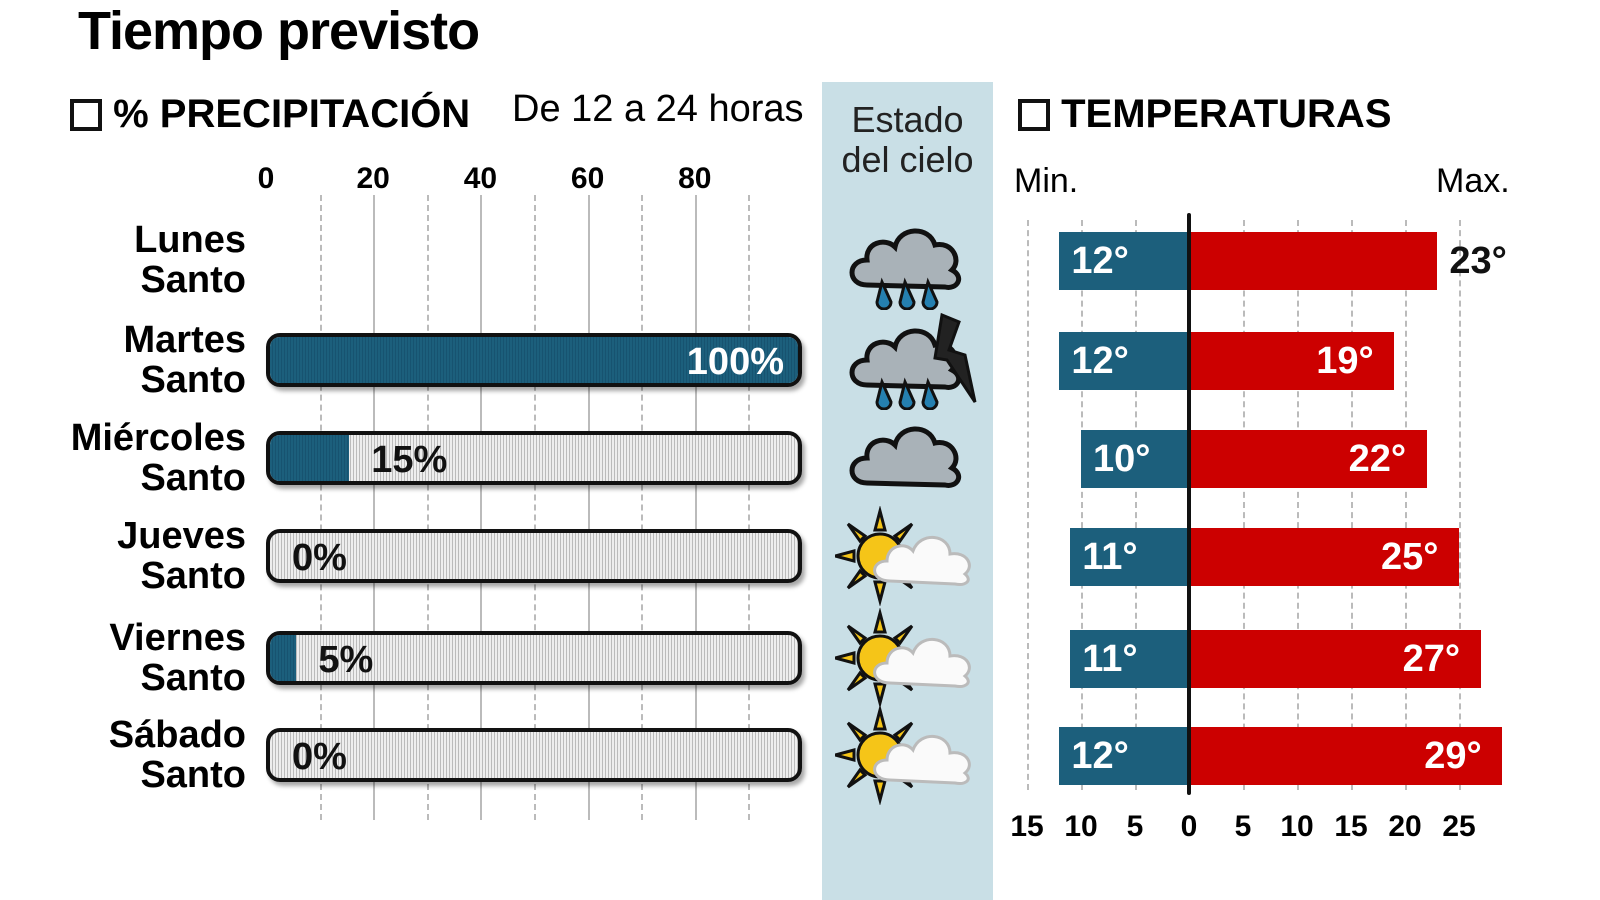 This screenshot has width=1600, height=900. Describe the element at coordinates (1410, 557) in the screenshot. I see `max-temp-label: 25°` at that location.